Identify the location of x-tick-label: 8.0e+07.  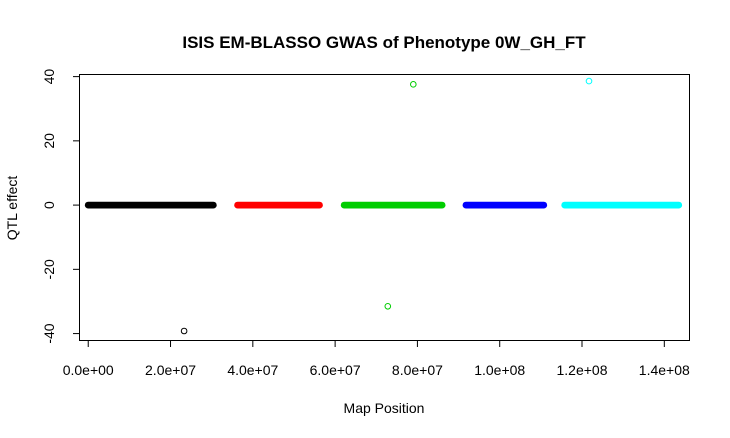
(417, 370).